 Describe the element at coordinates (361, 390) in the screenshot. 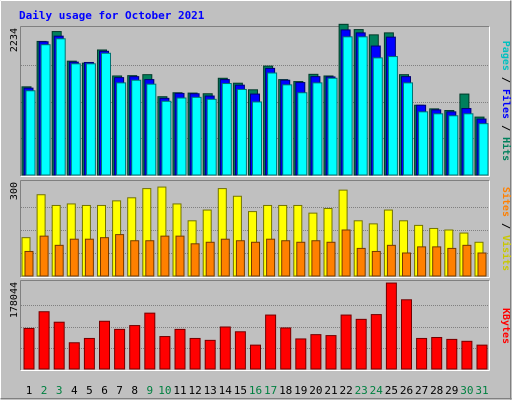

I see `x-tick-label-23: 23` at that location.